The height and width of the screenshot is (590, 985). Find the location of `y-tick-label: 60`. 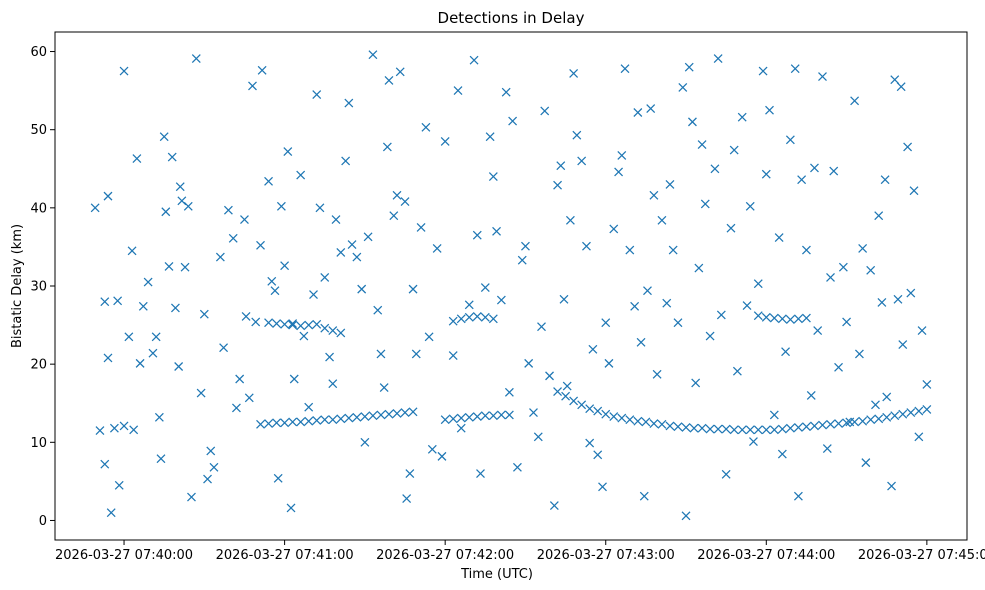

y-tick-label: 60 is located at coordinates (38, 52).